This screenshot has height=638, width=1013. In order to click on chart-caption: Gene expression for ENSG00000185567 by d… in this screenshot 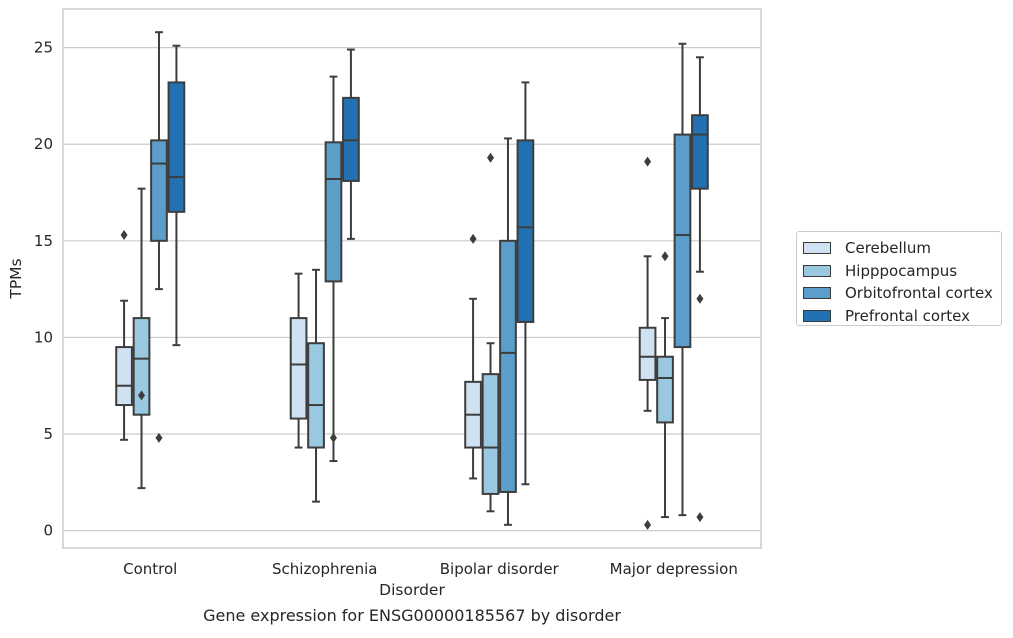, I will do `click(412, 615)`.